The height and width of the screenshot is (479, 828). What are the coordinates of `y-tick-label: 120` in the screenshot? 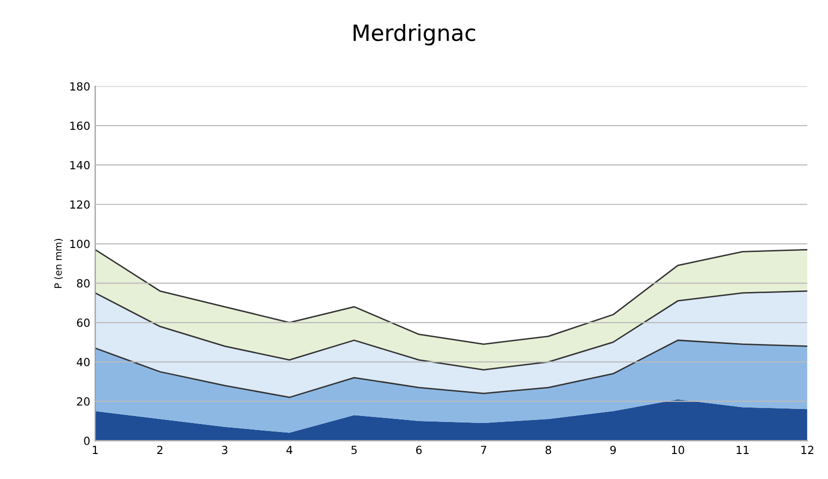 It's located at (80, 204).